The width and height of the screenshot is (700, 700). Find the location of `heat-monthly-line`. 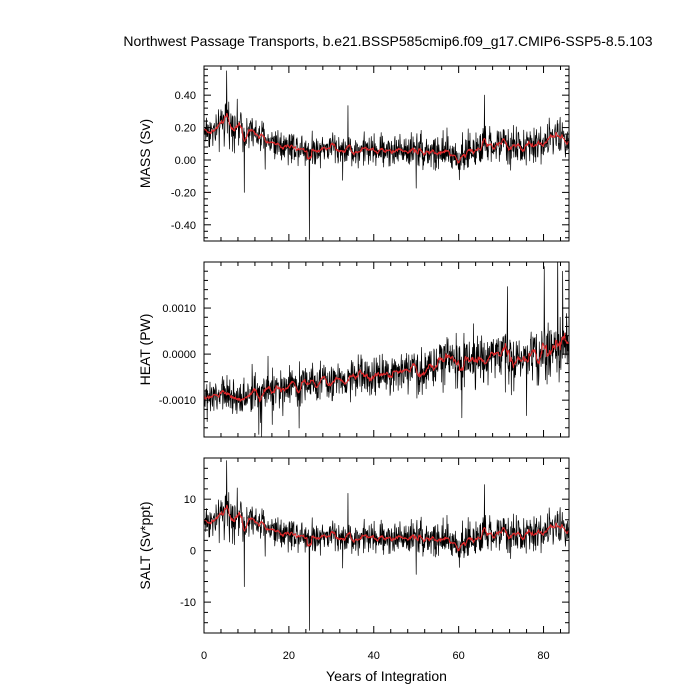

heat-monthly-line is located at coordinates (386, 349).